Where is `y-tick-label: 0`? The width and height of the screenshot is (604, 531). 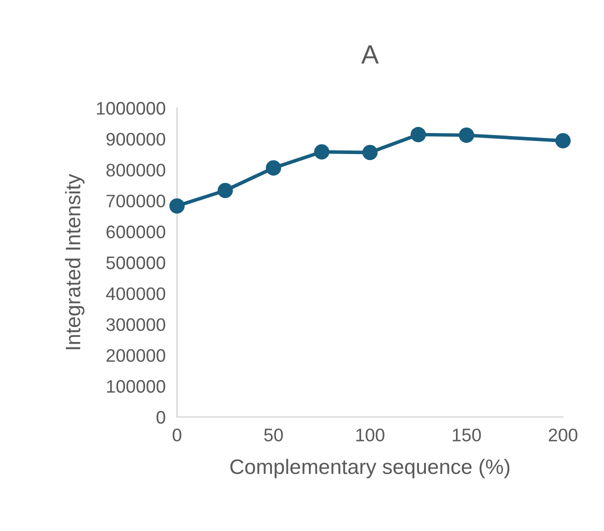 y-tick-label: 0 is located at coordinates (161, 417).